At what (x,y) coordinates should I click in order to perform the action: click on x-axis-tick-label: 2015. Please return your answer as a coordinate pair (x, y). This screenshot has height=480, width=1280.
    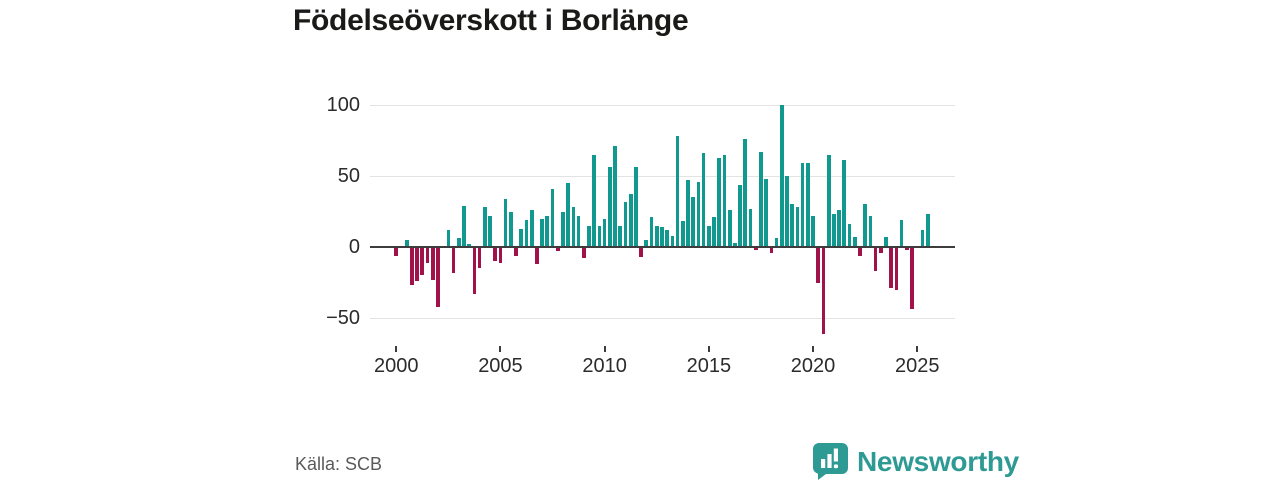
    Looking at the image, I should click on (709, 366).